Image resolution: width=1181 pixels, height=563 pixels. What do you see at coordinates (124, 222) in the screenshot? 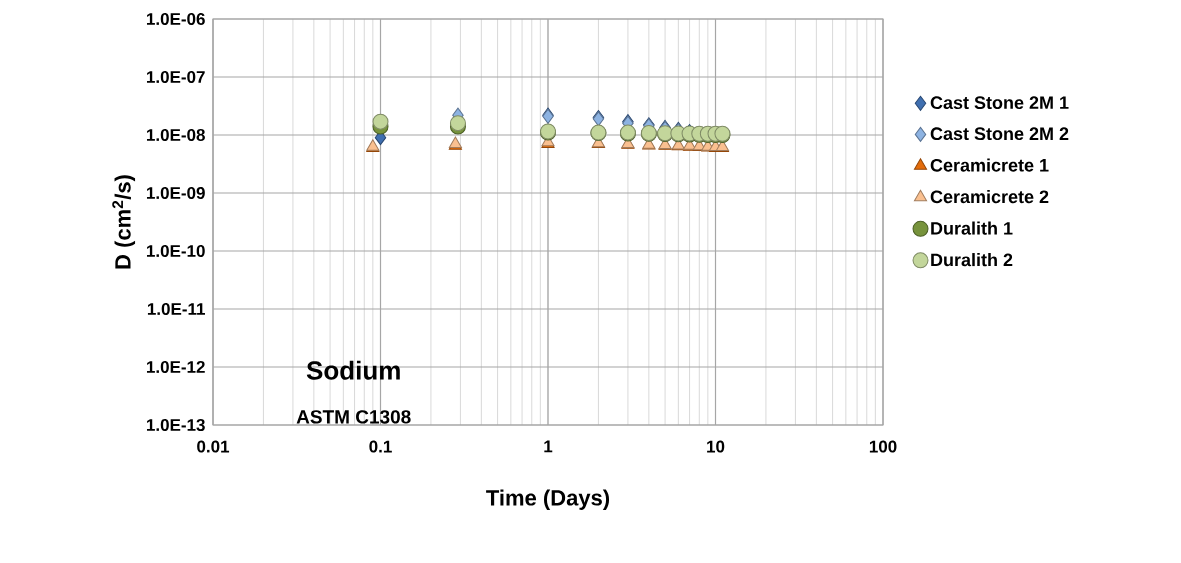
I see `y-axis-title: D (cm$^{2}$/s)` at bounding box center [124, 222].